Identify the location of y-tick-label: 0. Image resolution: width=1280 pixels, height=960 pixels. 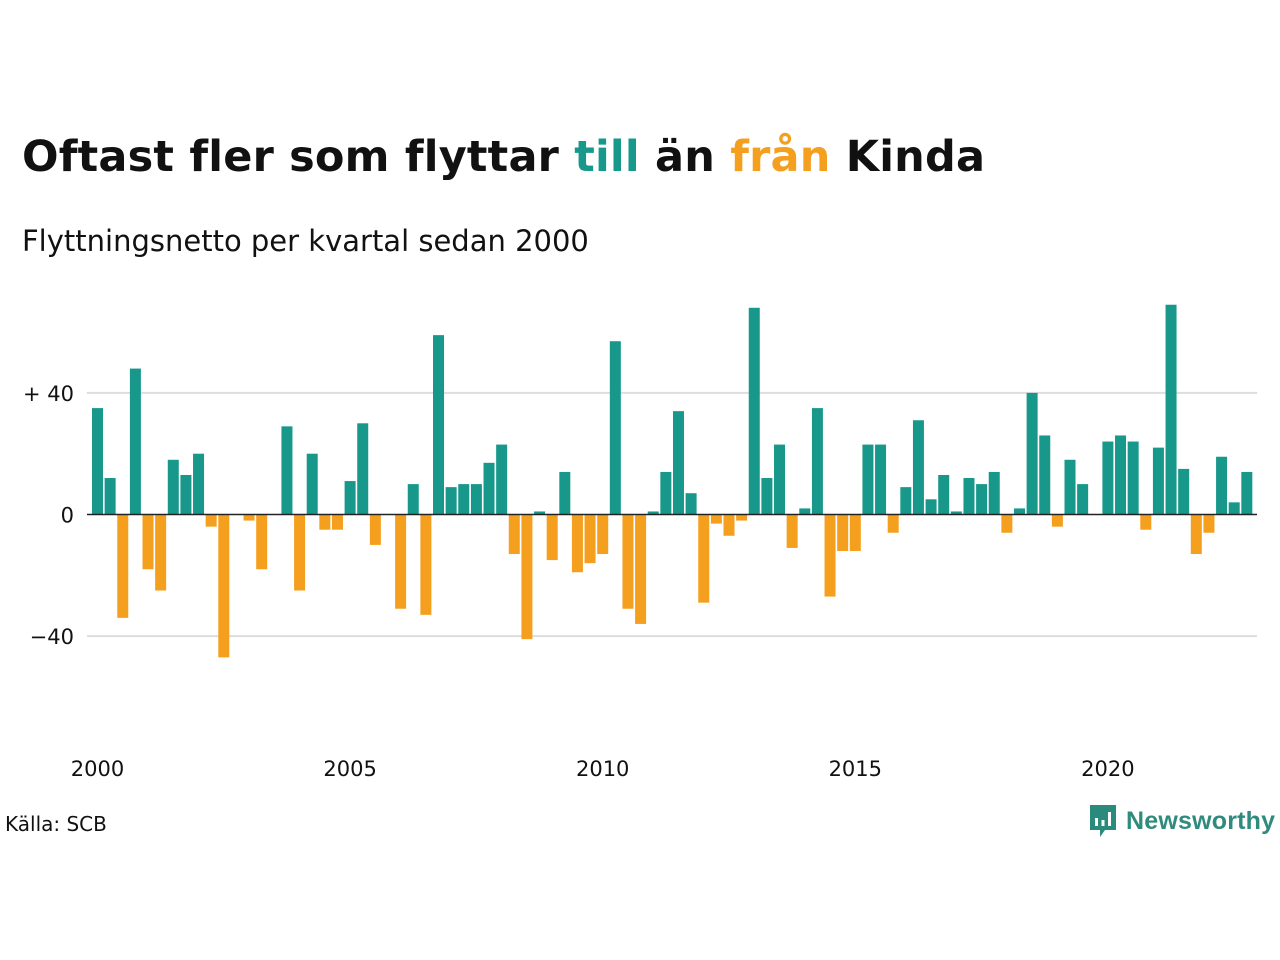
(67, 516).